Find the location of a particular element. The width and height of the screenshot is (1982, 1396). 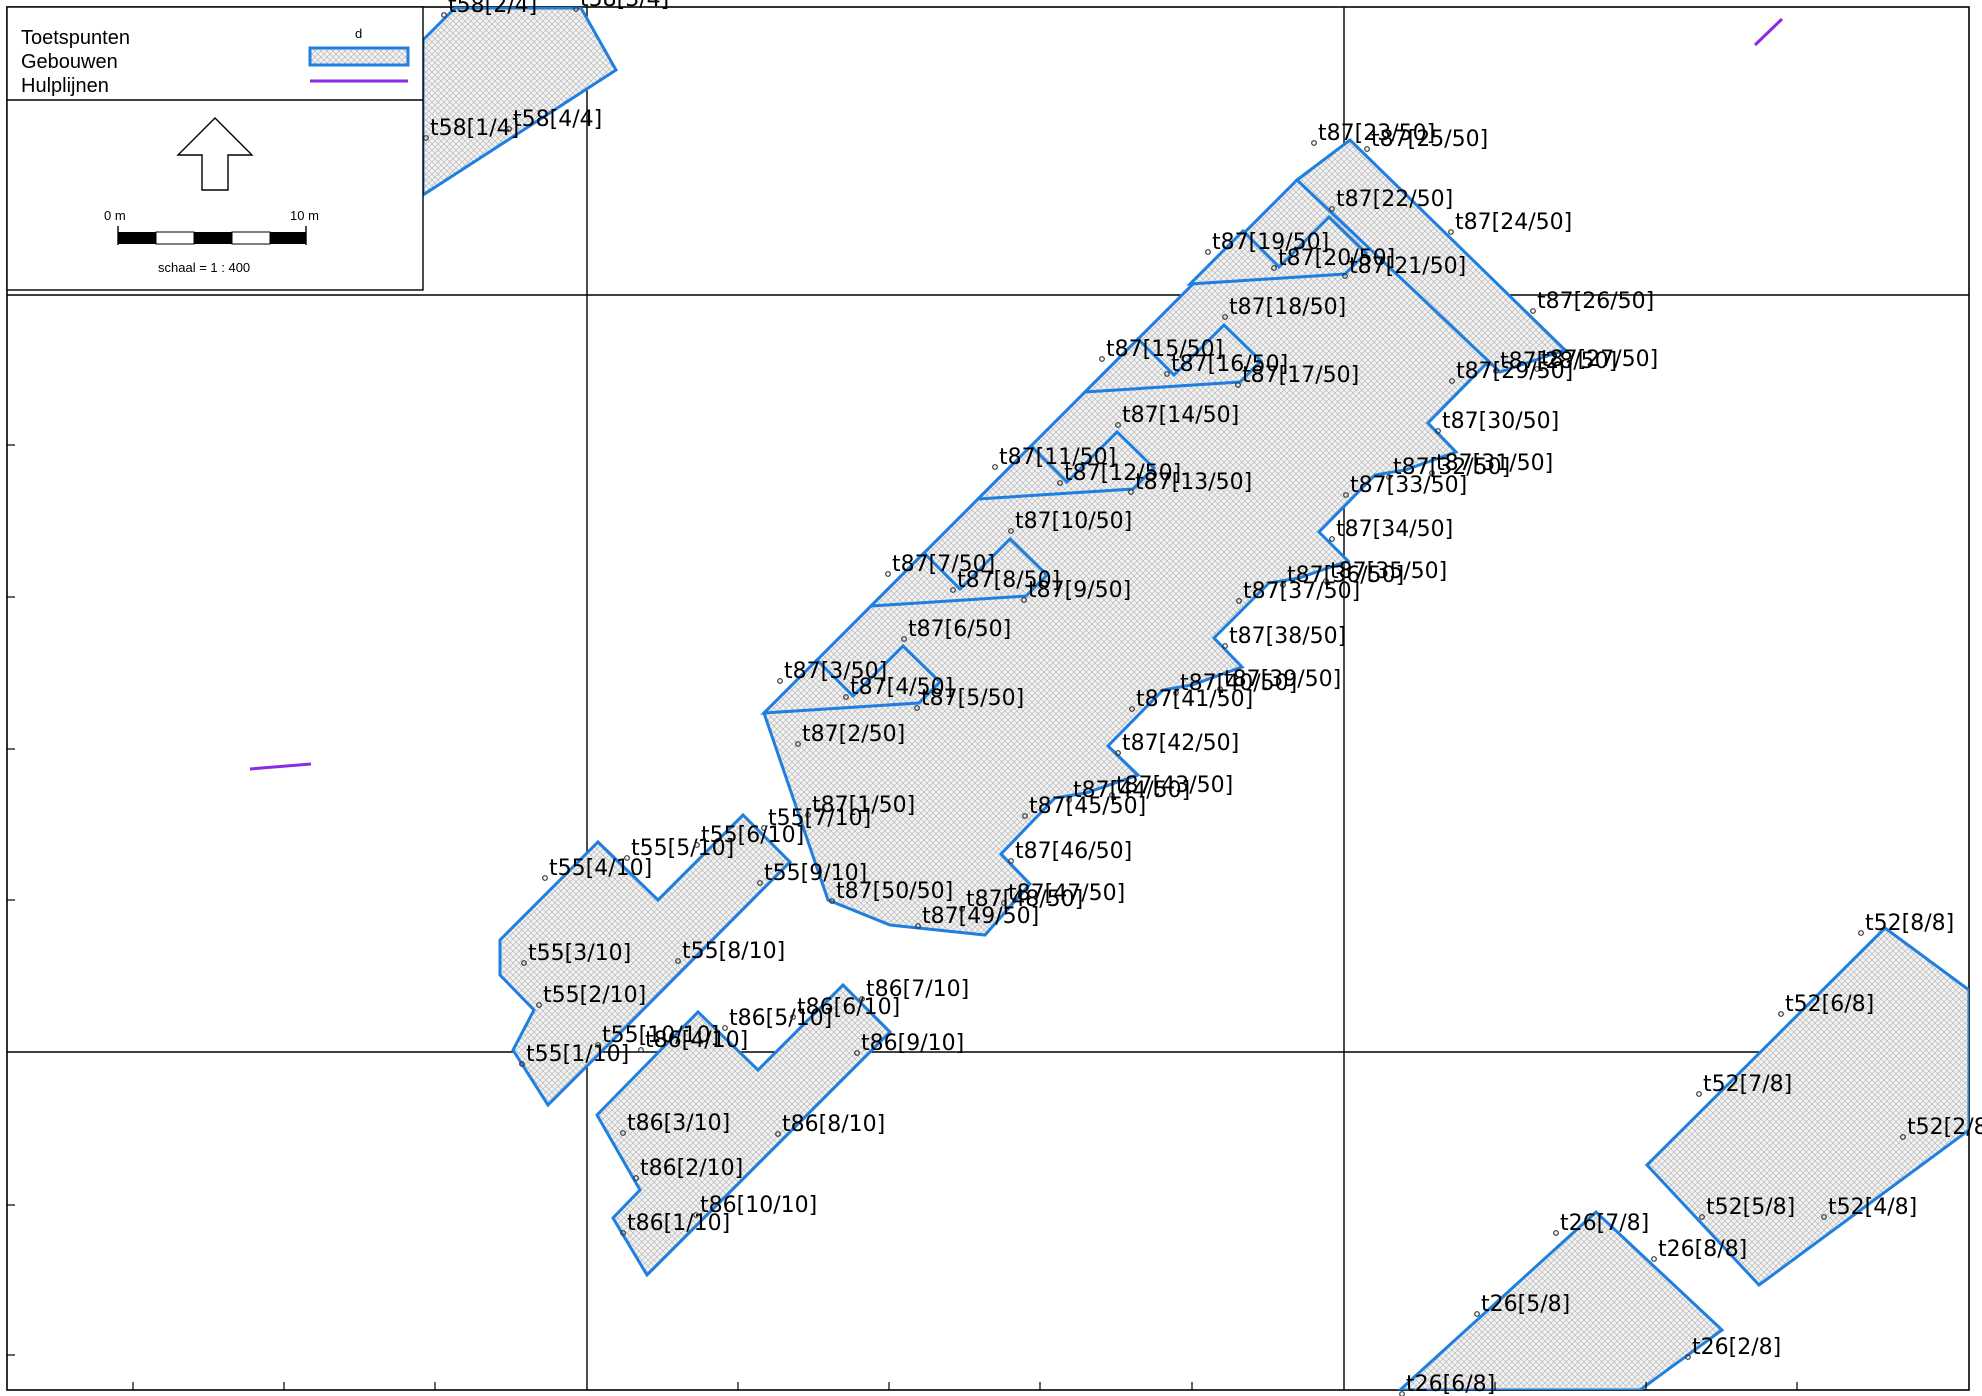

point-label: t86[2/10] is located at coordinates (691, 1168).